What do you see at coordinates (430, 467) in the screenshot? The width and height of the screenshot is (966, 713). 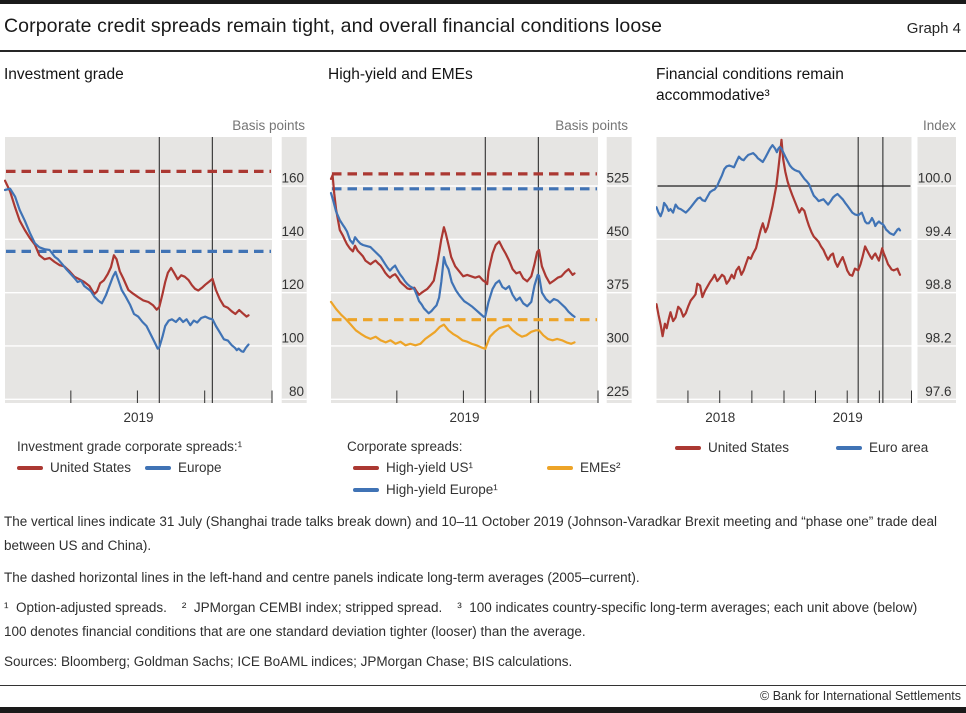 I see `legend-label: High-yield US¹` at bounding box center [430, 467].